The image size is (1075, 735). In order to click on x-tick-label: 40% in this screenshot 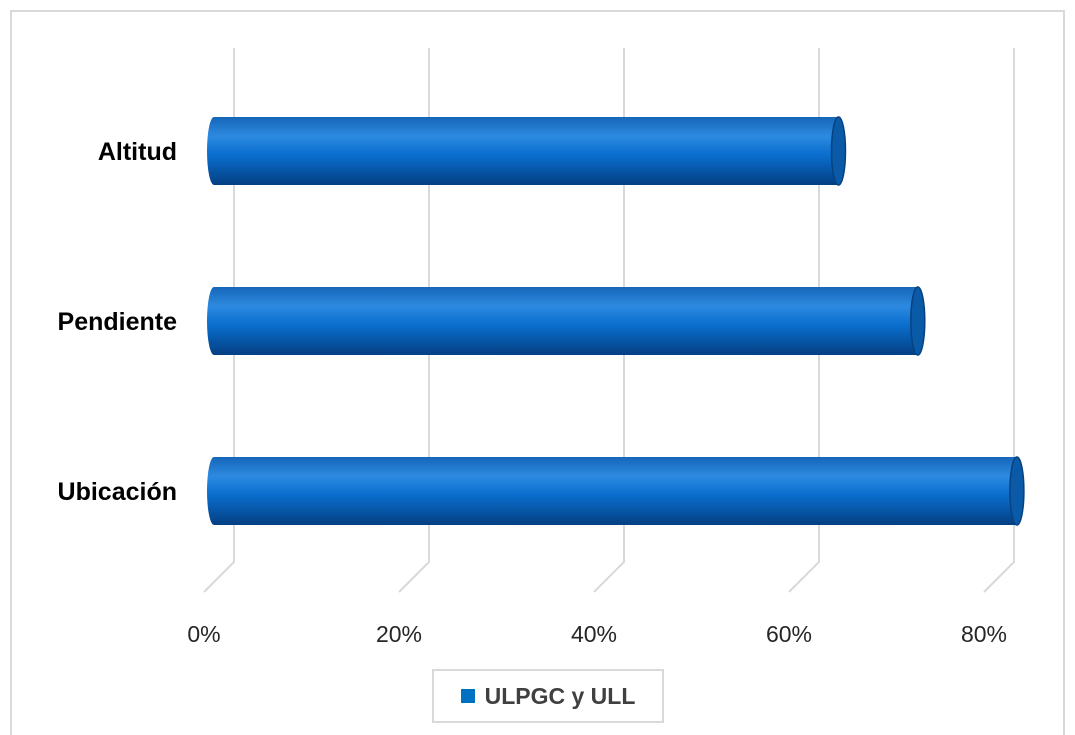, I will do `click(594, 634)`.